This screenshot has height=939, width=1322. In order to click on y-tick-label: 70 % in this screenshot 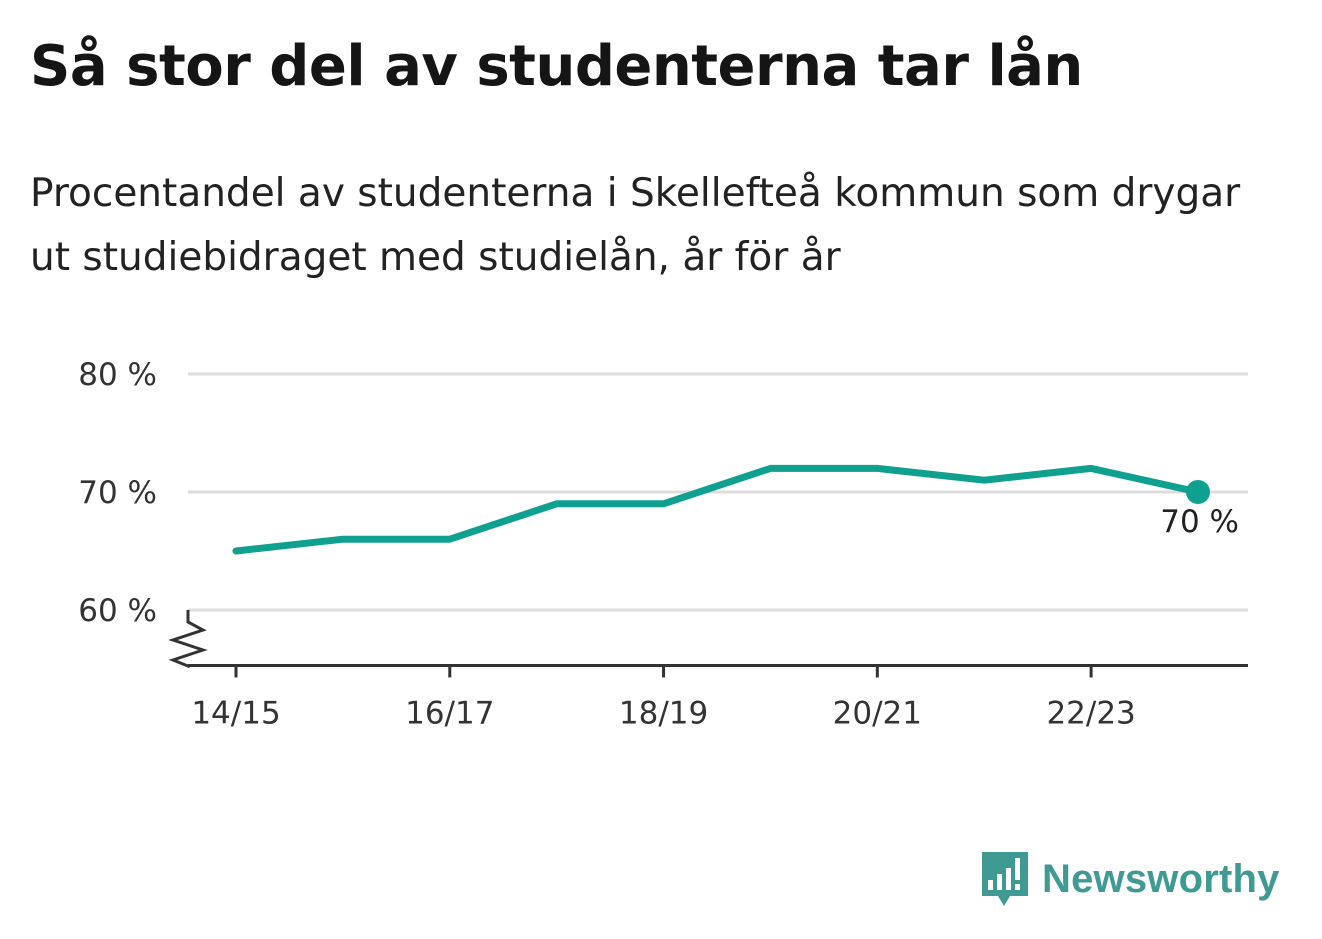, I will do `click(117, 493)`.